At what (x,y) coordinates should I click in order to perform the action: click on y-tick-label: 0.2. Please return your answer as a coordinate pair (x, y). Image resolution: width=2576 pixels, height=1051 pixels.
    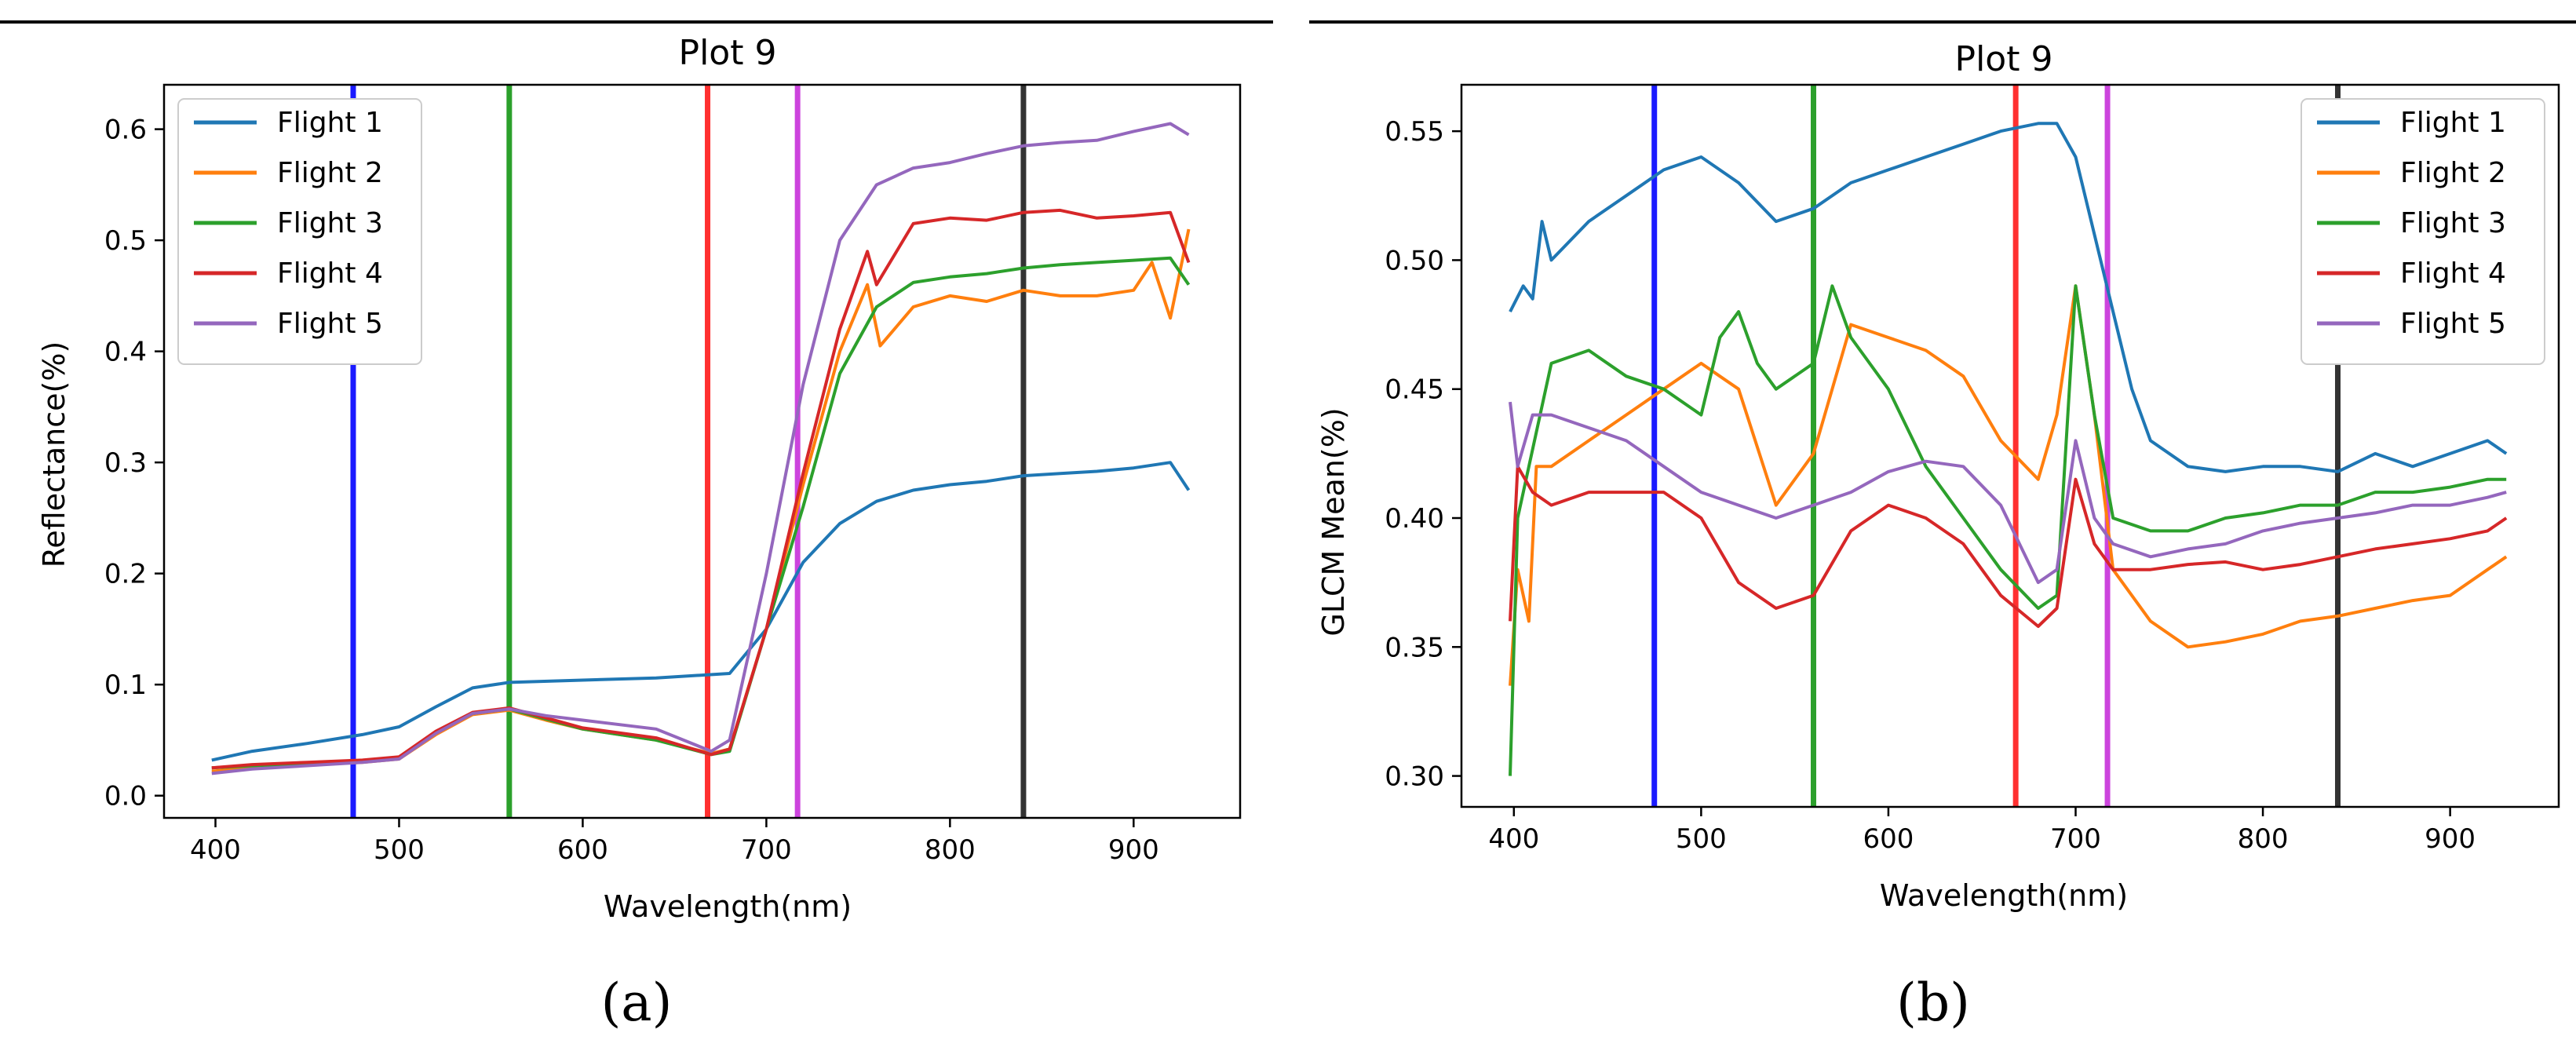
    Looking at the image, I should click on (126, 574).